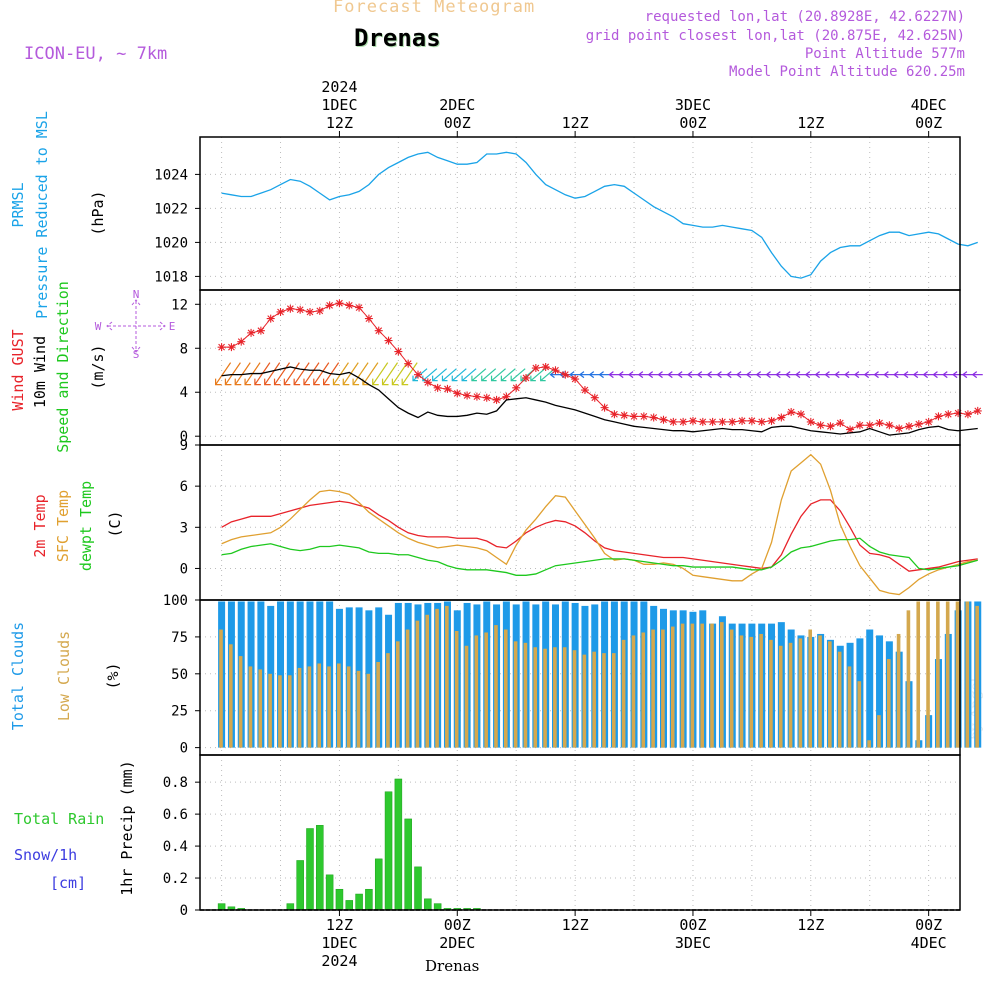 The width and height of the screenshot is (1000, 1000). Describe the element at coordinates (63, 367) in the screenshot. I see `panel-label: Speed and Direction` at that location.